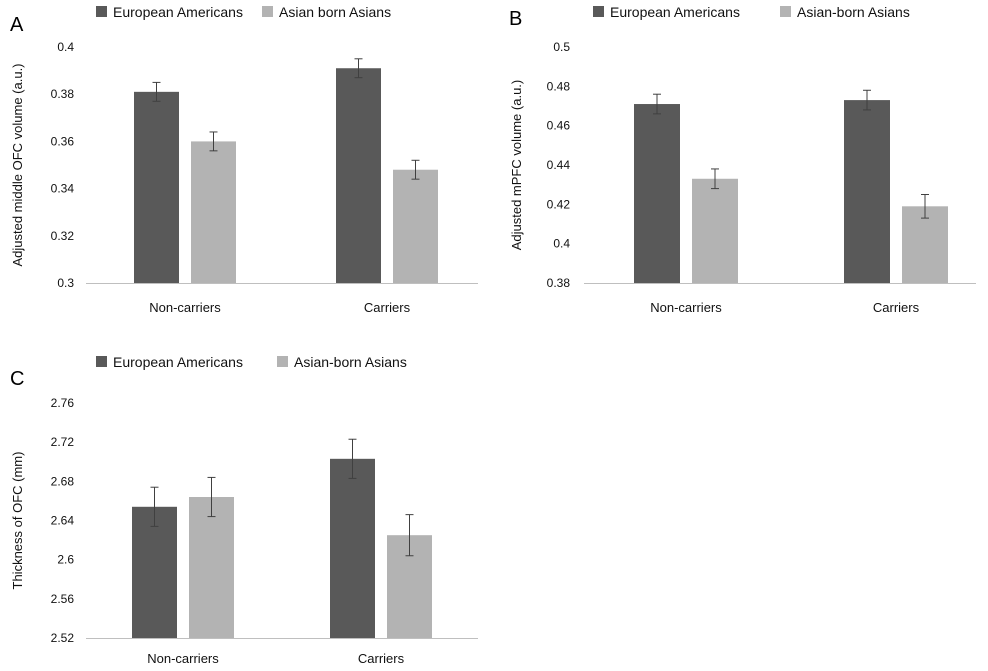  What do you see at coordinates (516, 165) in the screenshot?
I see `y-axis-title: Adjusted mPFC volume (a.u.)` at bounding box center [516, 165].